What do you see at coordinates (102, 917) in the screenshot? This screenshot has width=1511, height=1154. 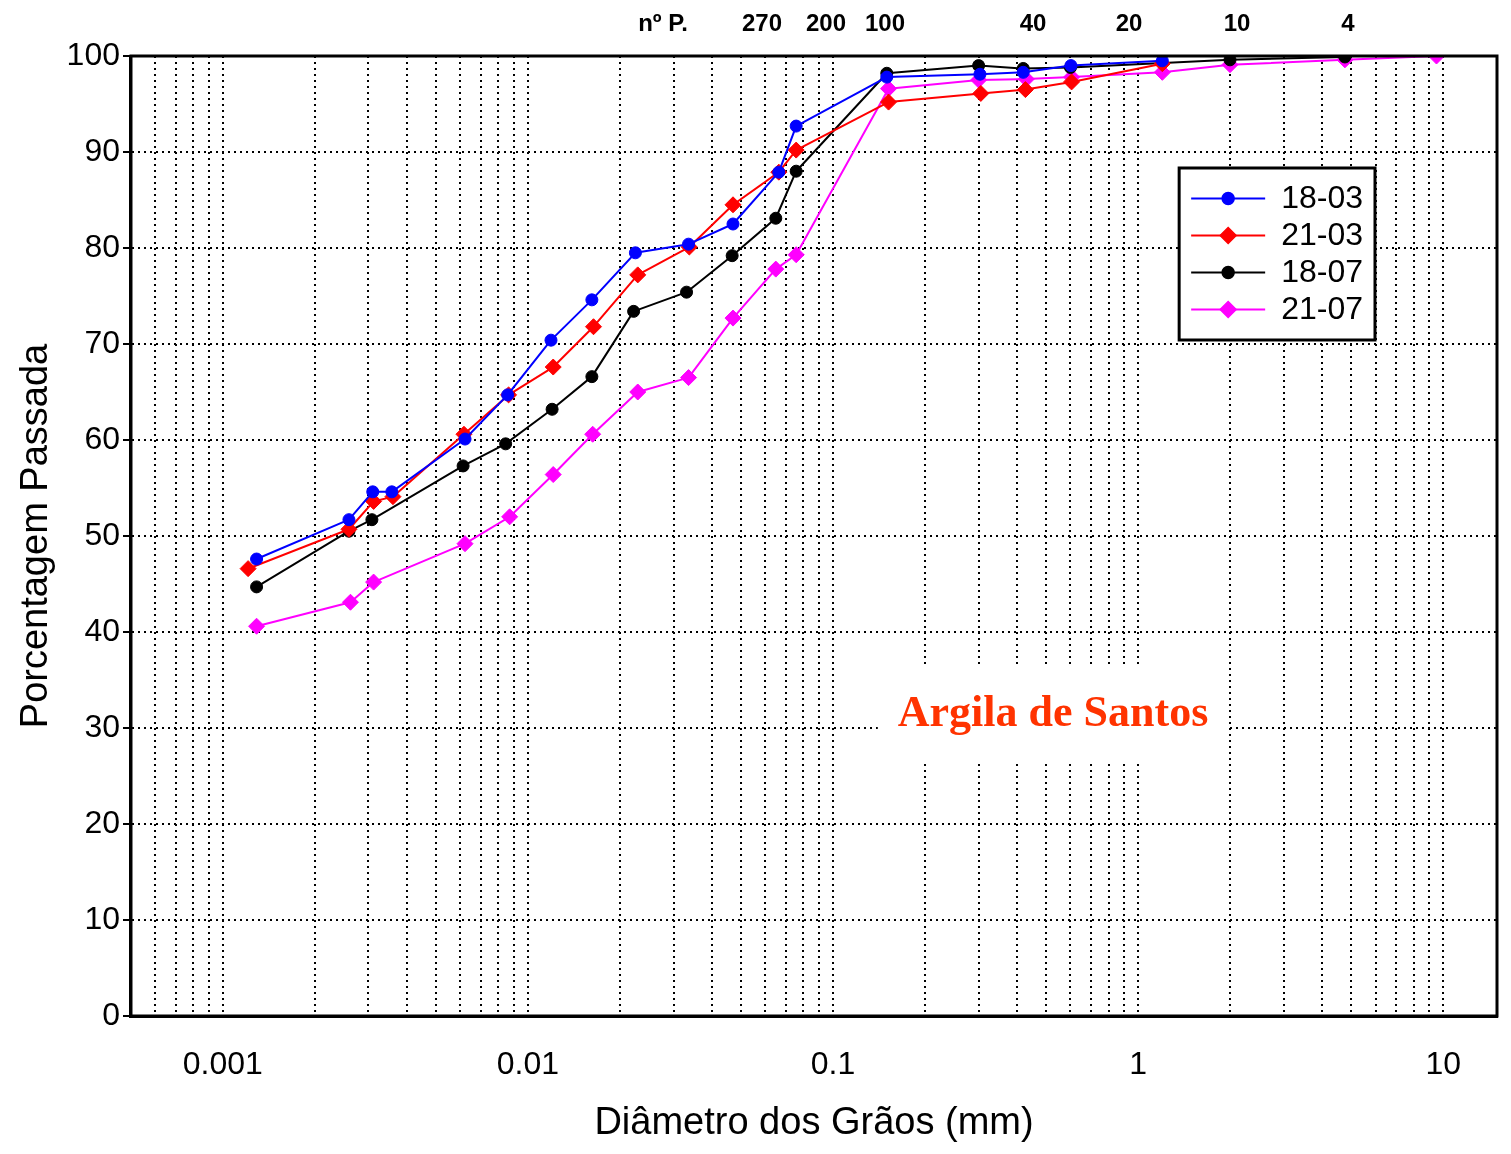 I see `y-tick-label: 10` at bounding box center [102, 917].